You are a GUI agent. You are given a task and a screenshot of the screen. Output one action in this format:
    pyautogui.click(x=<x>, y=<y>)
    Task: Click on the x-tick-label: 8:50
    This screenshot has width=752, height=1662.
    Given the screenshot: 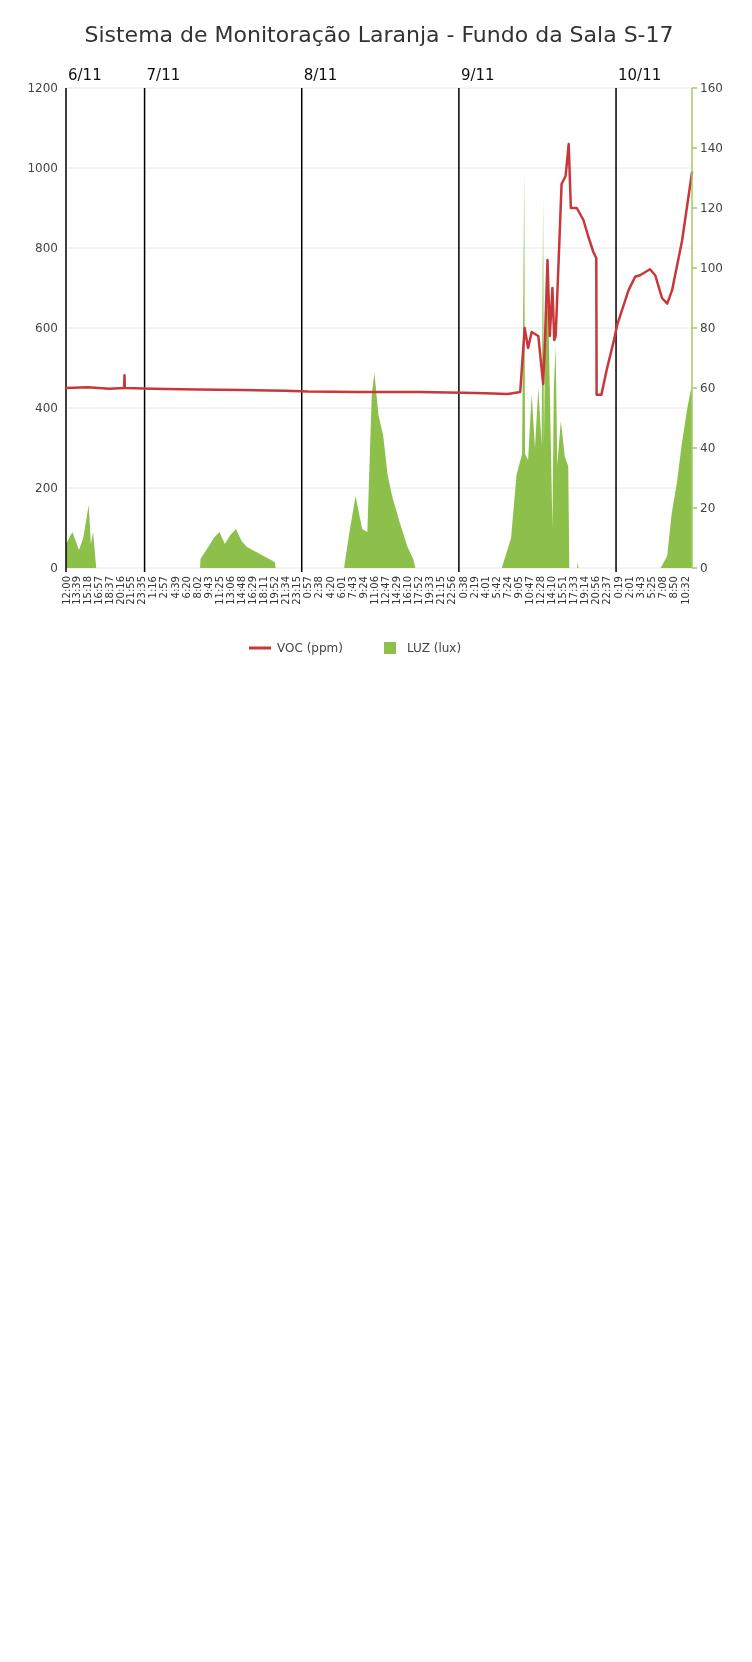 What is the action you would take?
    pyautogui.click(x=674, y=587)
    